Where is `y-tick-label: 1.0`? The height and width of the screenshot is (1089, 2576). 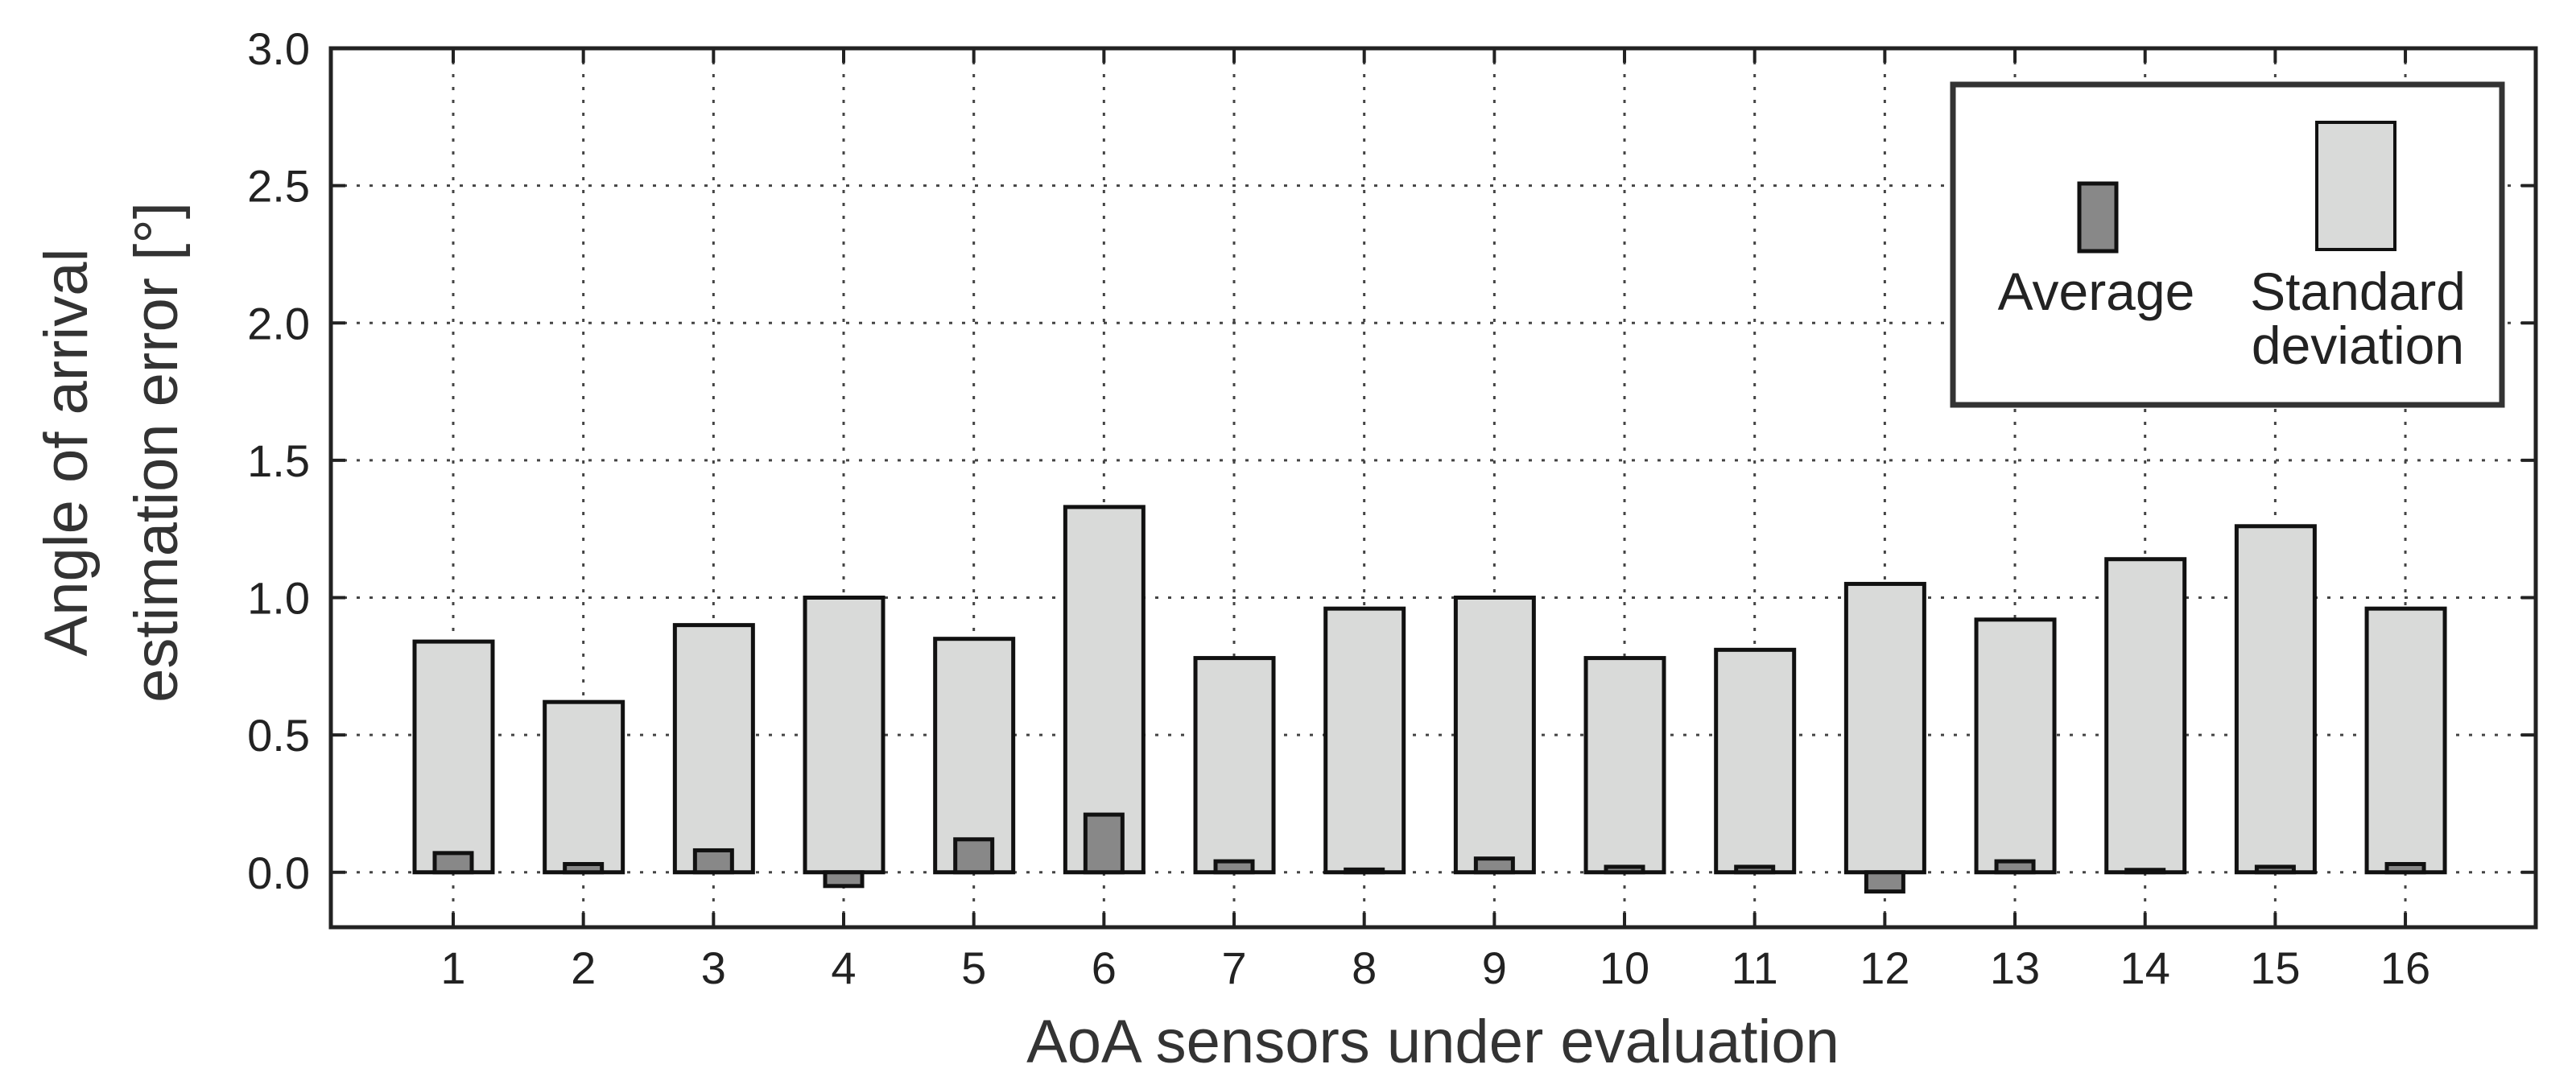 y-tick-label: 1.0 is located at coordinates (278, 599).